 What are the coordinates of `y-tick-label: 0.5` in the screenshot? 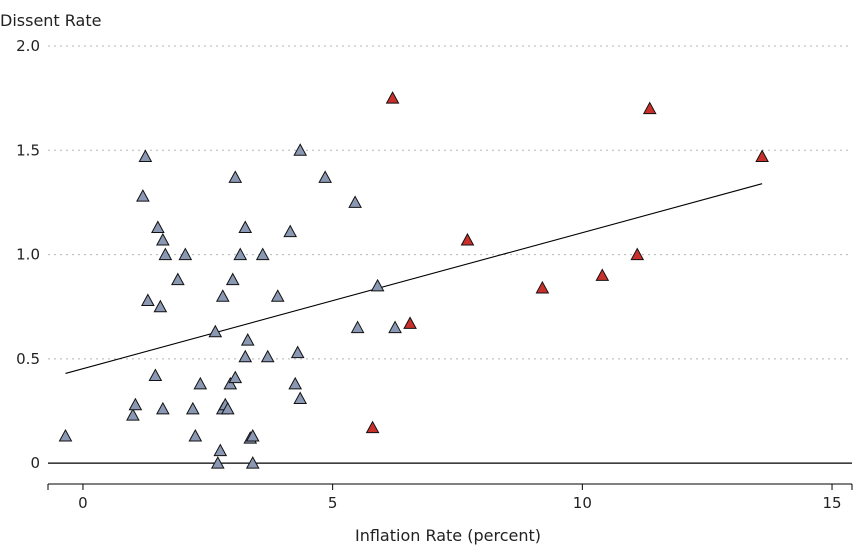 It's located at (28, 359).